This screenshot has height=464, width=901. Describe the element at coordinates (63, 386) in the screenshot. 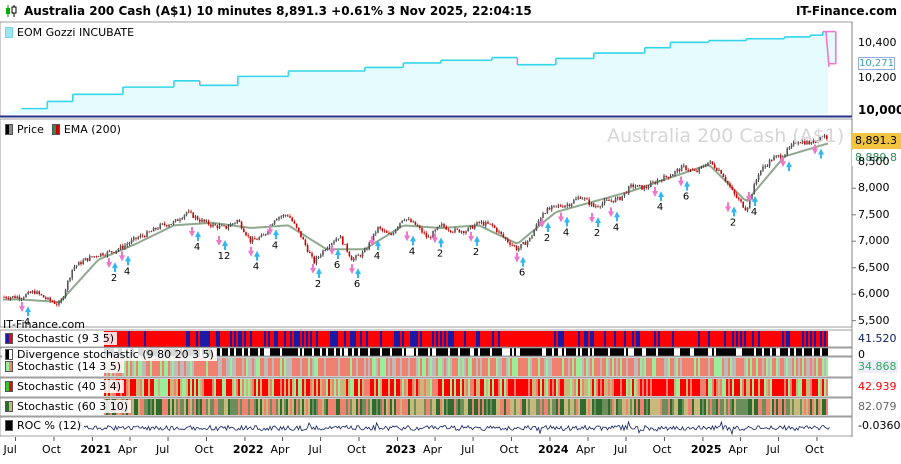

I see `indicator-legend: Stochastic (40 3 4)` at that location.